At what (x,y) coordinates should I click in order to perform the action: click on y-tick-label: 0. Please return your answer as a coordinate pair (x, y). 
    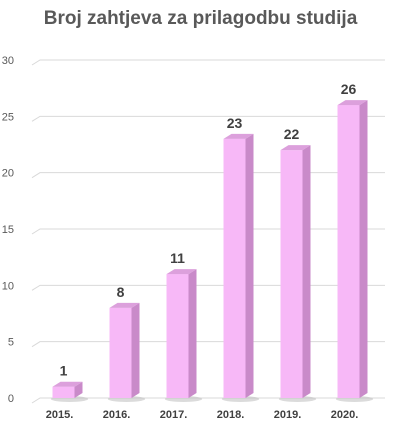
    Looking at the image, I should click on (11, 399).